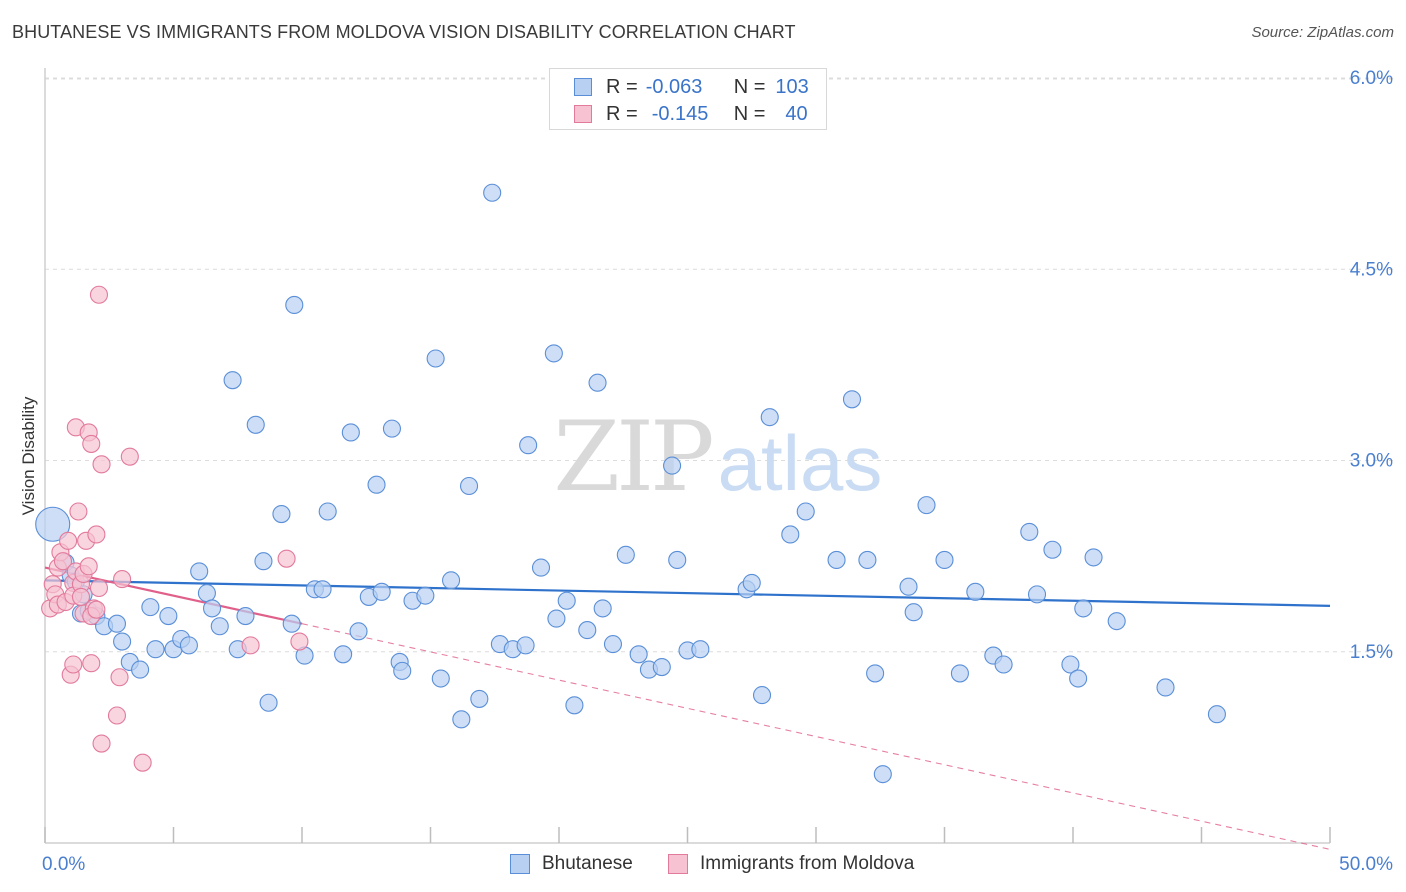 This screenshot has height=892, width=1406. Describe the element at coordinates (1322, 32) in the screenshot. I see `source-label: Source: ZipAtlas.com` at that location.